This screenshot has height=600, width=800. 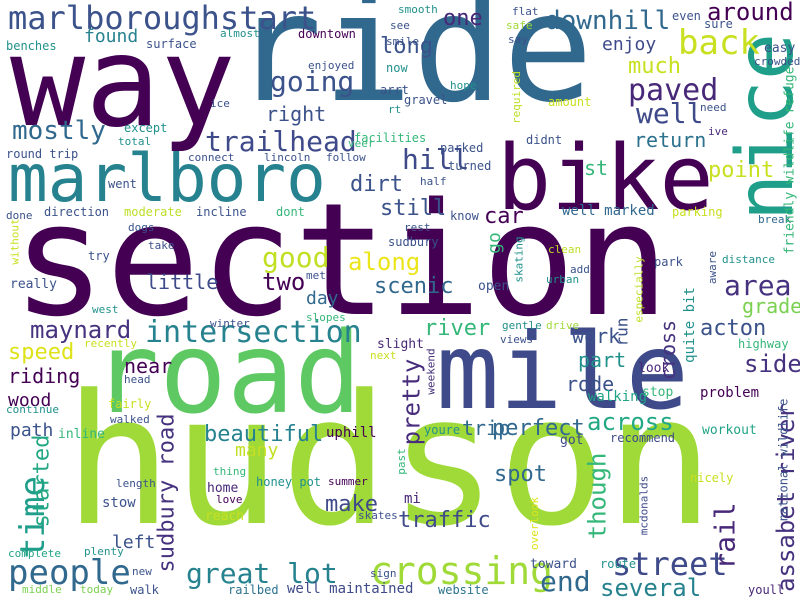 I want to click on word-one: one, so click(x=463, y=18).